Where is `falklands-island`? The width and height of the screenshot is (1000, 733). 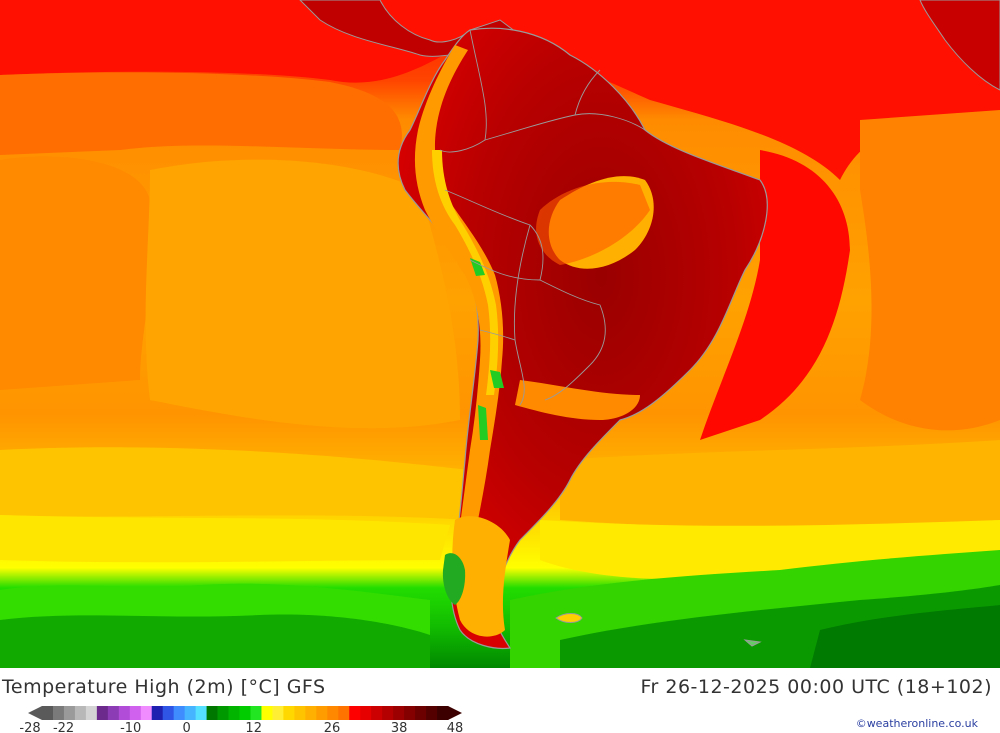
falklands-island is located at coordinates (569, 618).